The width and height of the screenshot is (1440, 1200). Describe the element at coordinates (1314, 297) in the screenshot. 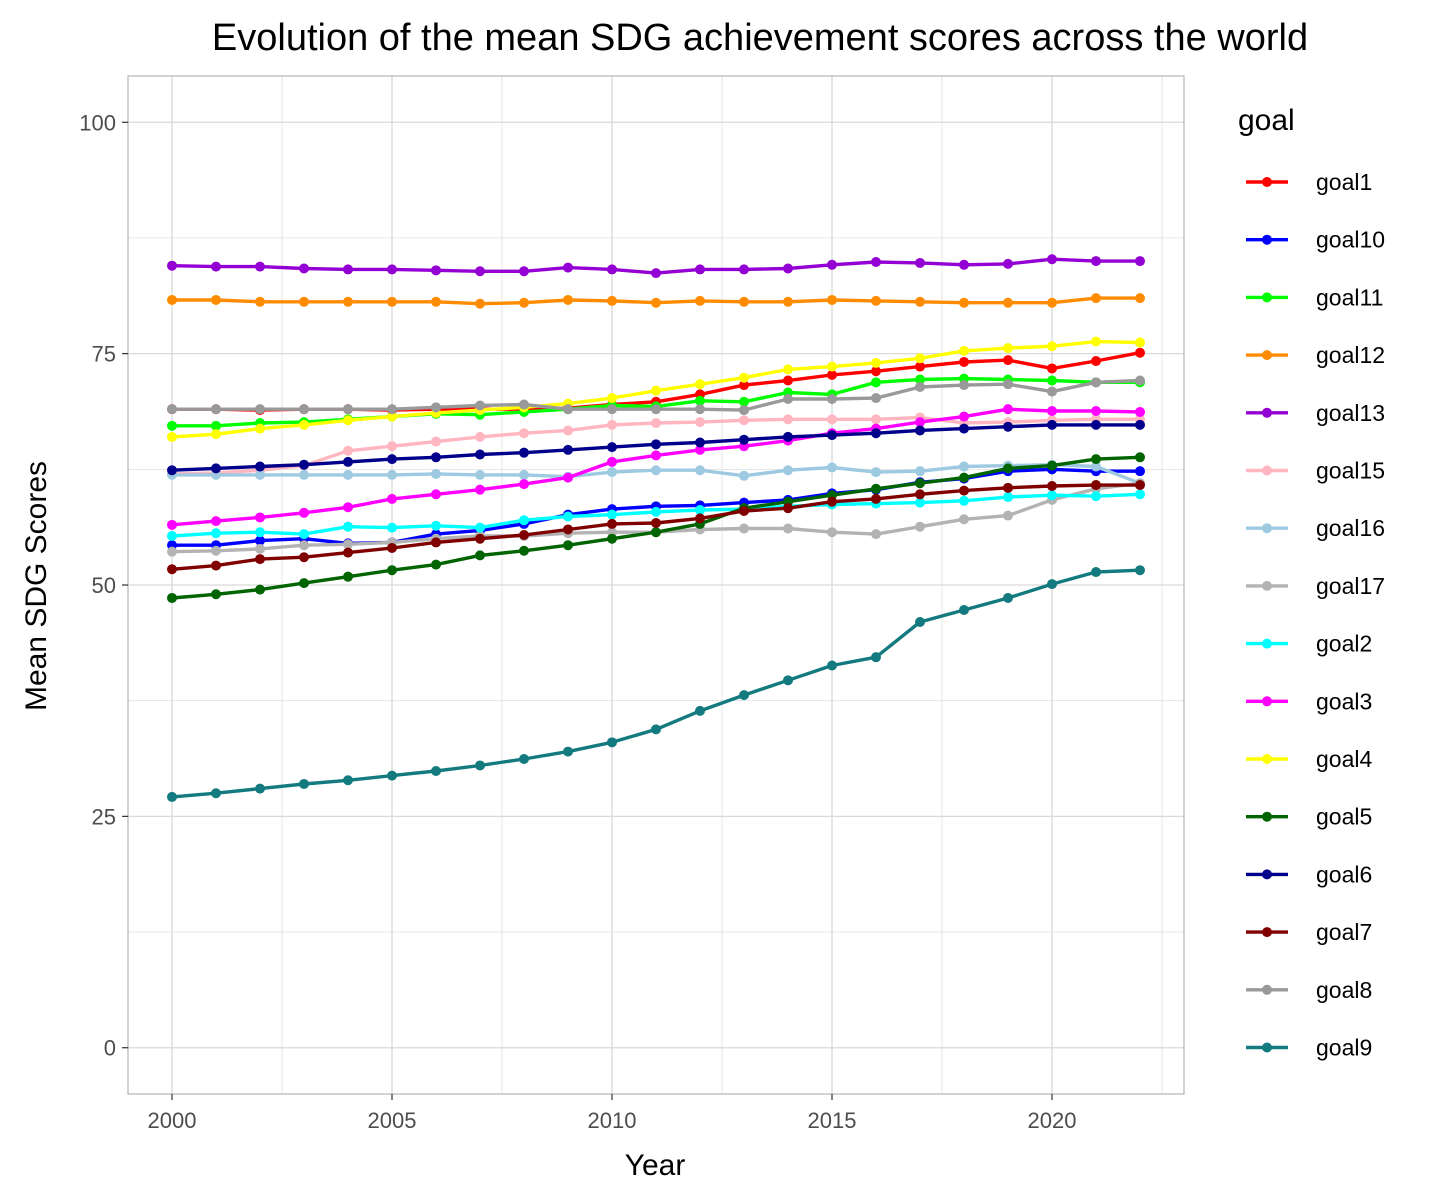

I see `legend-item-goal11: goal11` at that location.